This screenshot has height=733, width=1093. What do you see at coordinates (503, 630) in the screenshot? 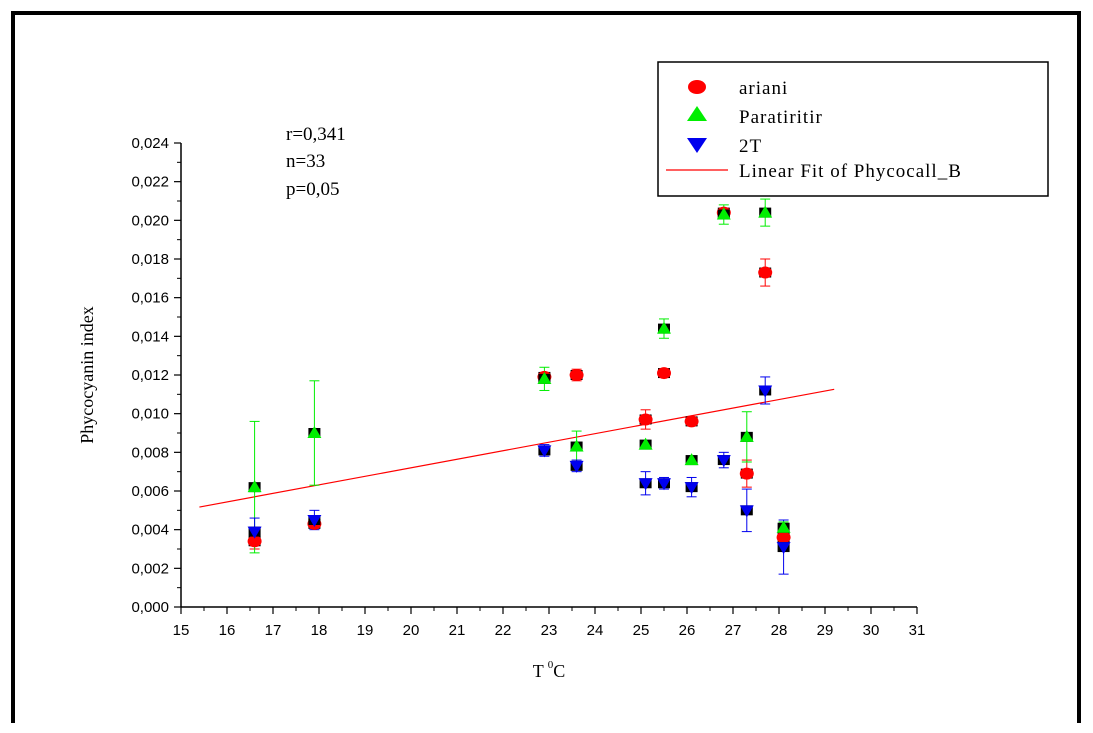
I see `x-tick-label: 22` at bounding box center [503, 630].